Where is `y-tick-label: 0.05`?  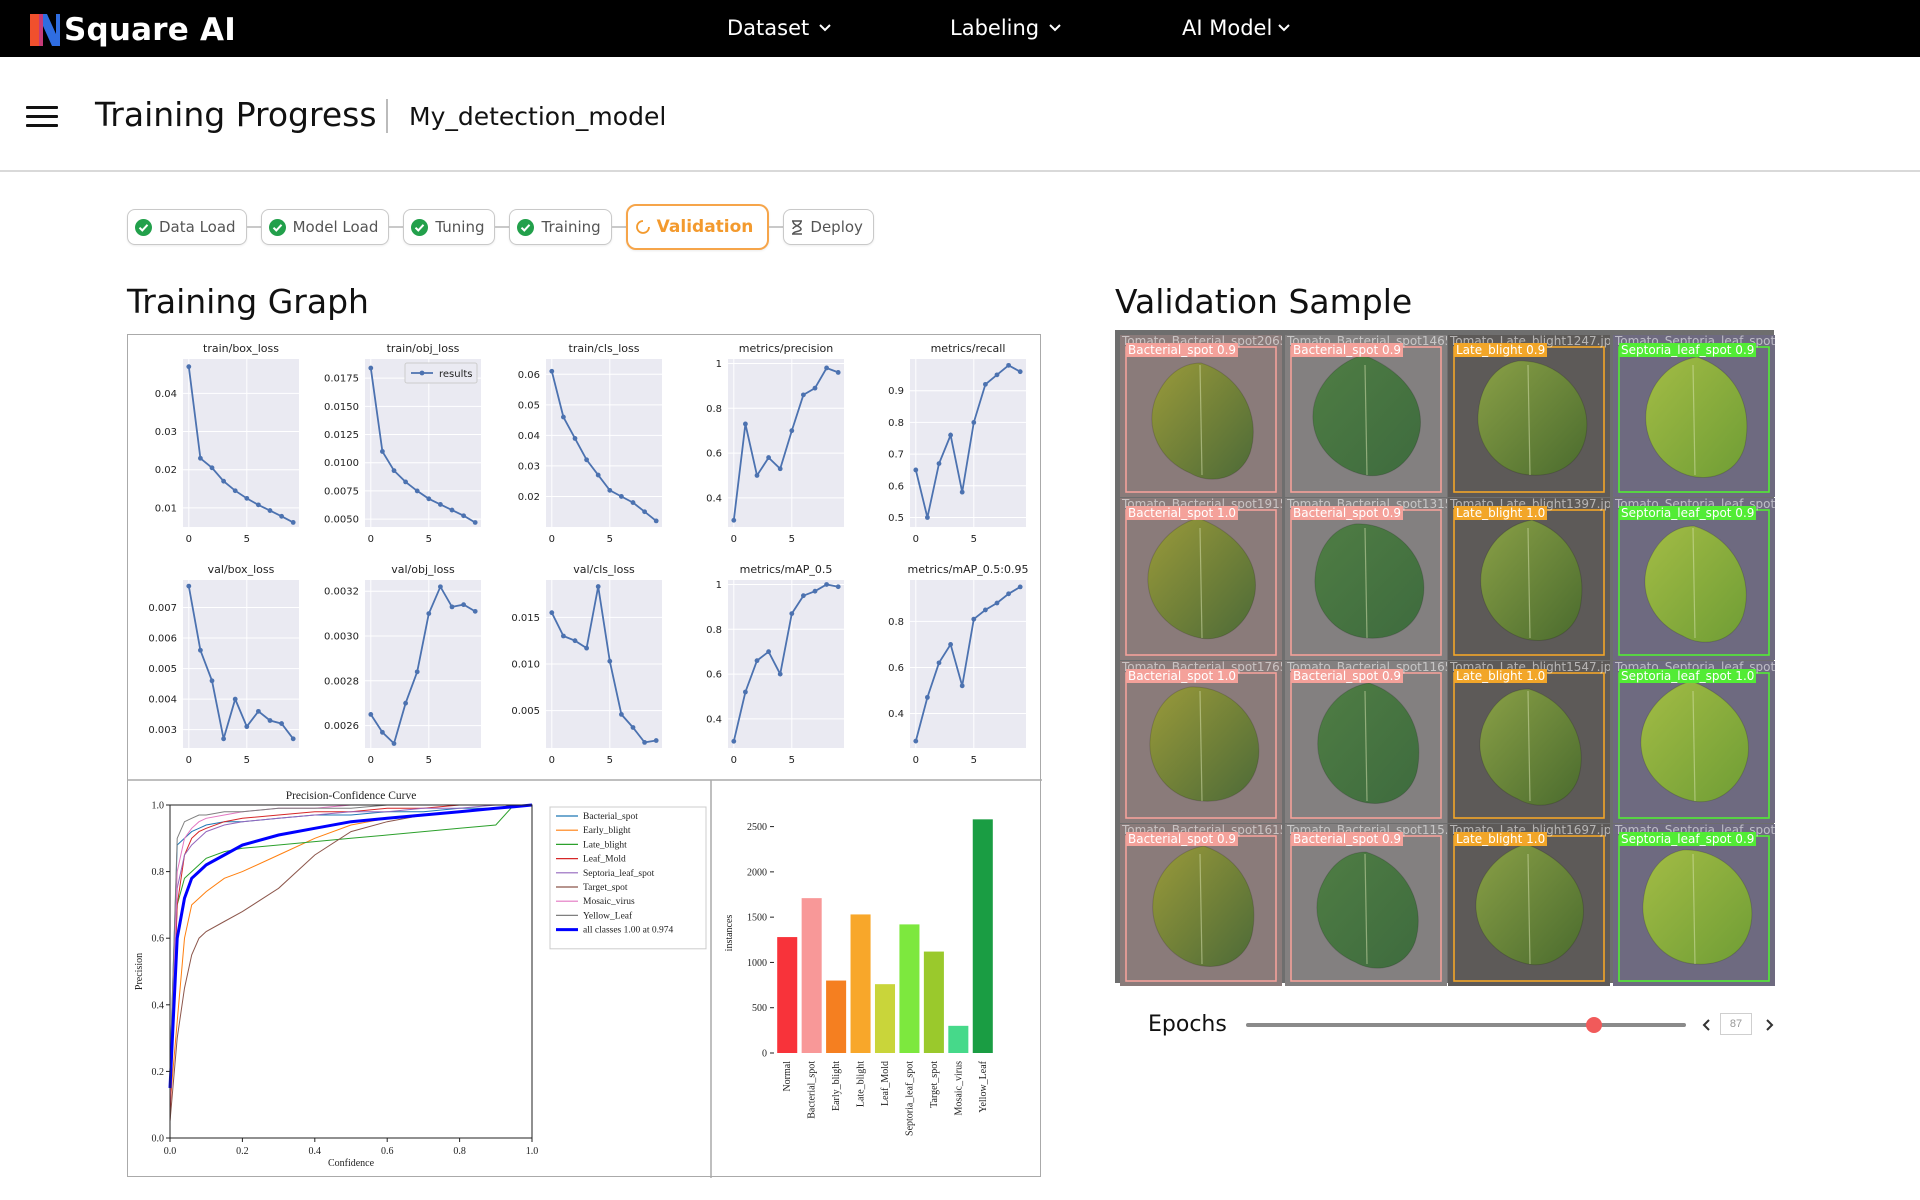 y-tick-label: 0.05 is located at coordinates (529, 405).